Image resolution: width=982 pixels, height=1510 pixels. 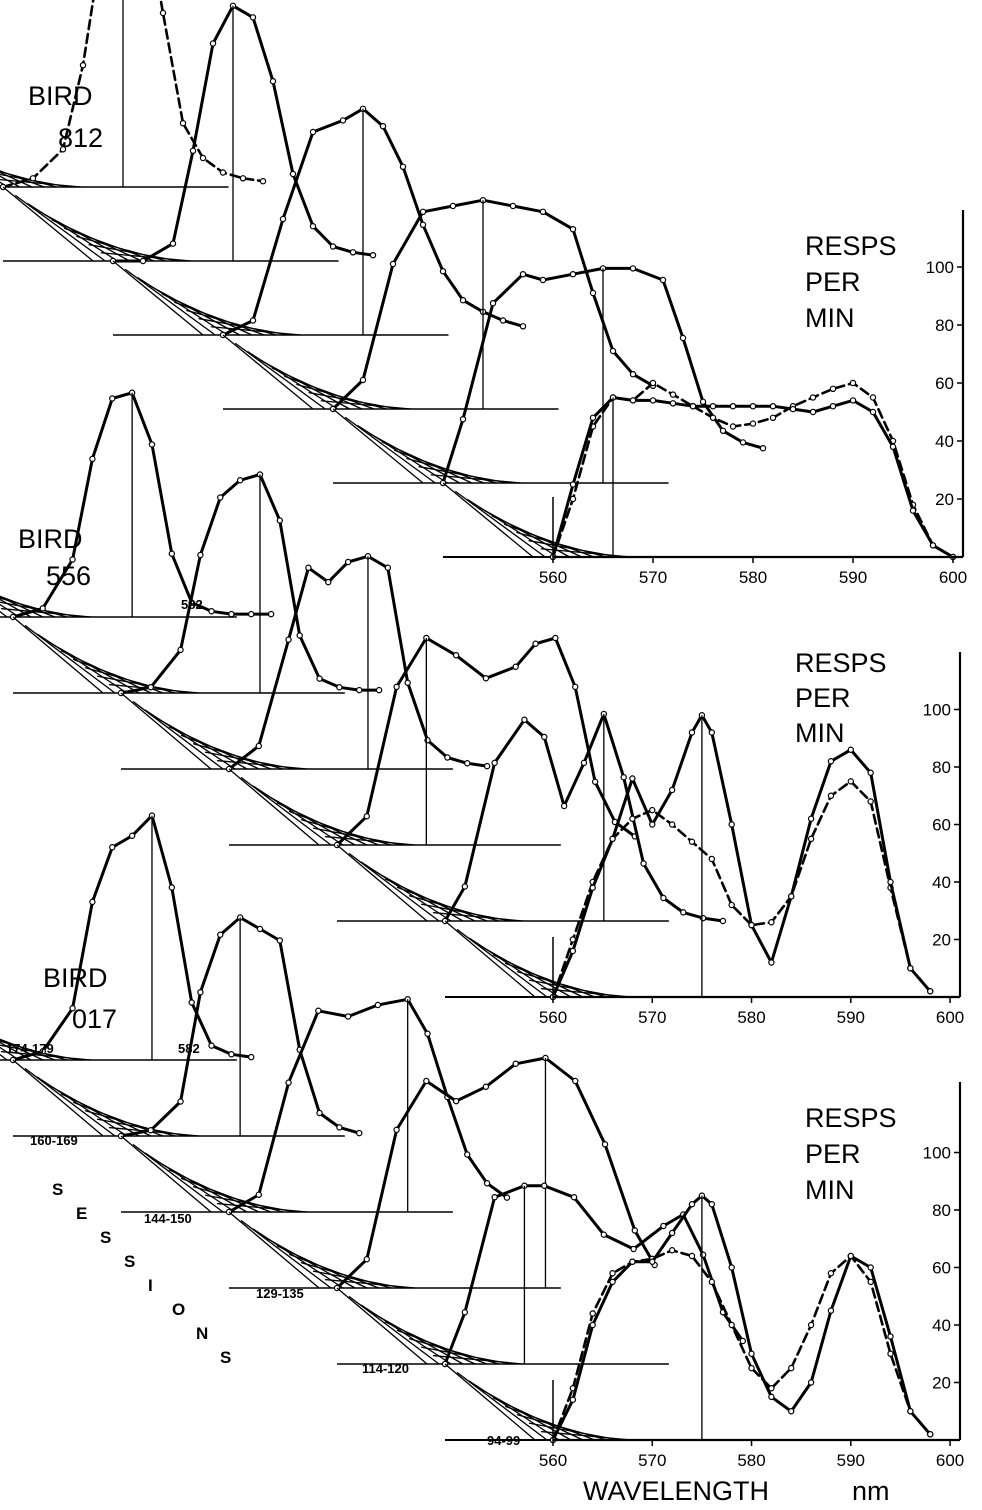 What do you see at coordinates (358, 662) in the screenshot?
I see `response-curve-layer-2-solid` at bounding box center [358, 662].